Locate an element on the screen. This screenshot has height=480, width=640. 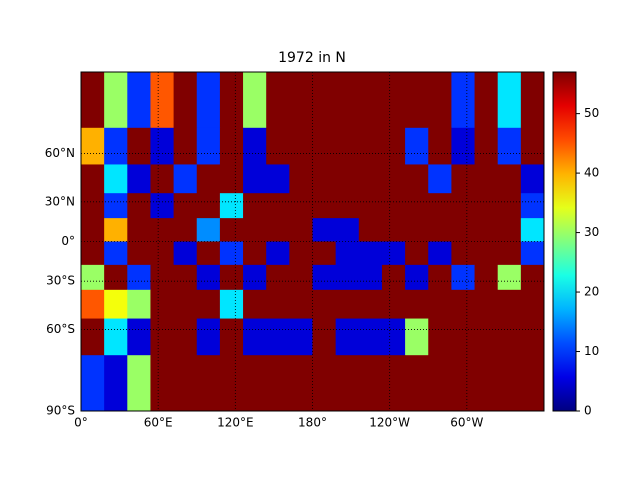
colorbar-tick-label: 50 is located at coordinates (591, 113).